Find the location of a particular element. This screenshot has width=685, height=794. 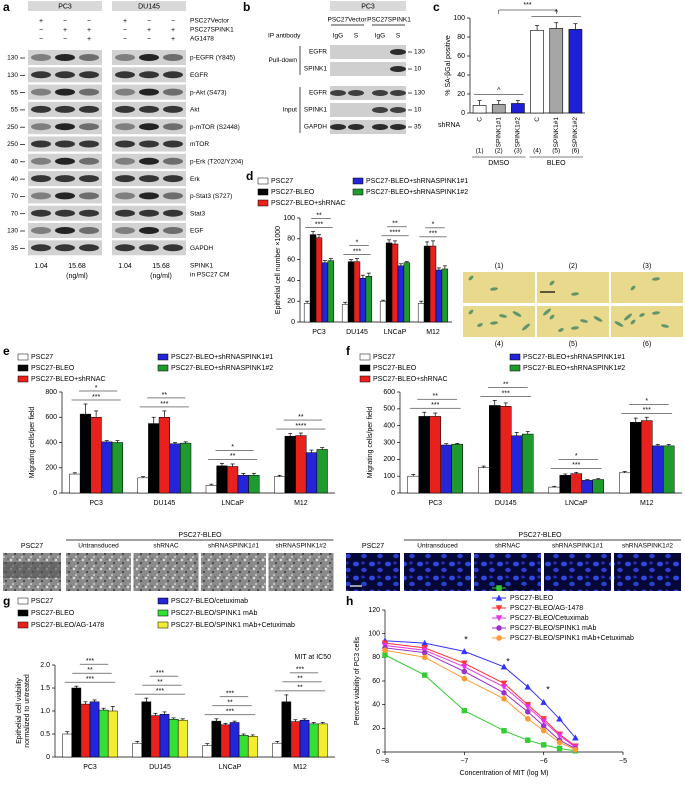

mw-label: 40 is located at coordinates (15, 162).